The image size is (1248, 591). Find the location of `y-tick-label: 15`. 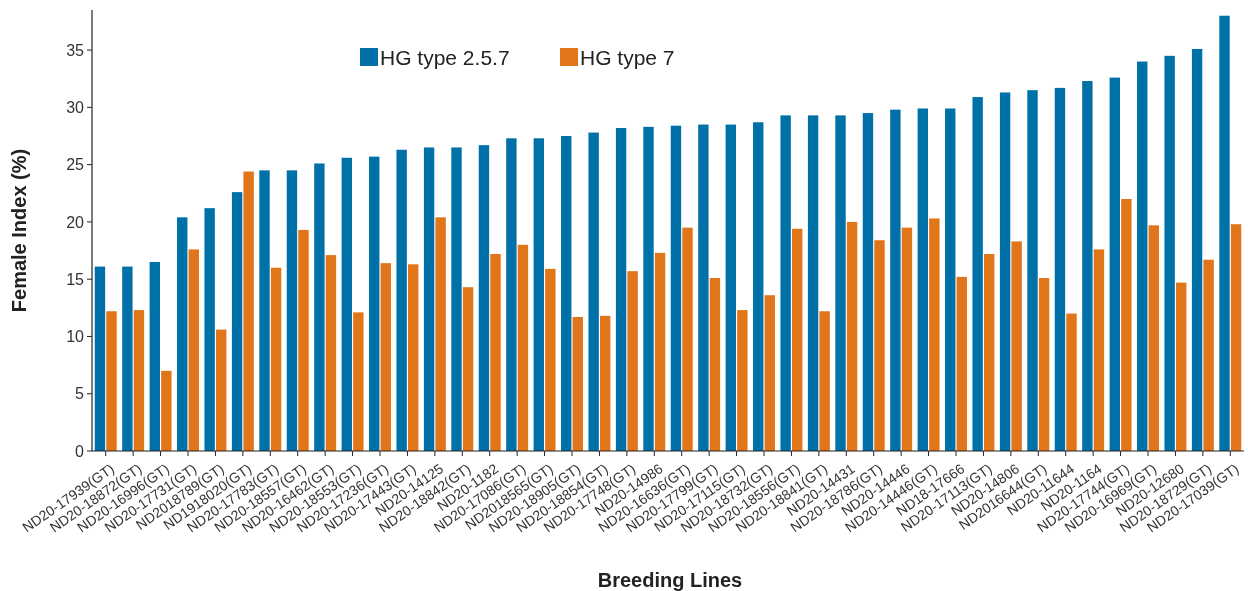

y-tick-label: 15 is located at coordinates (75, 279).